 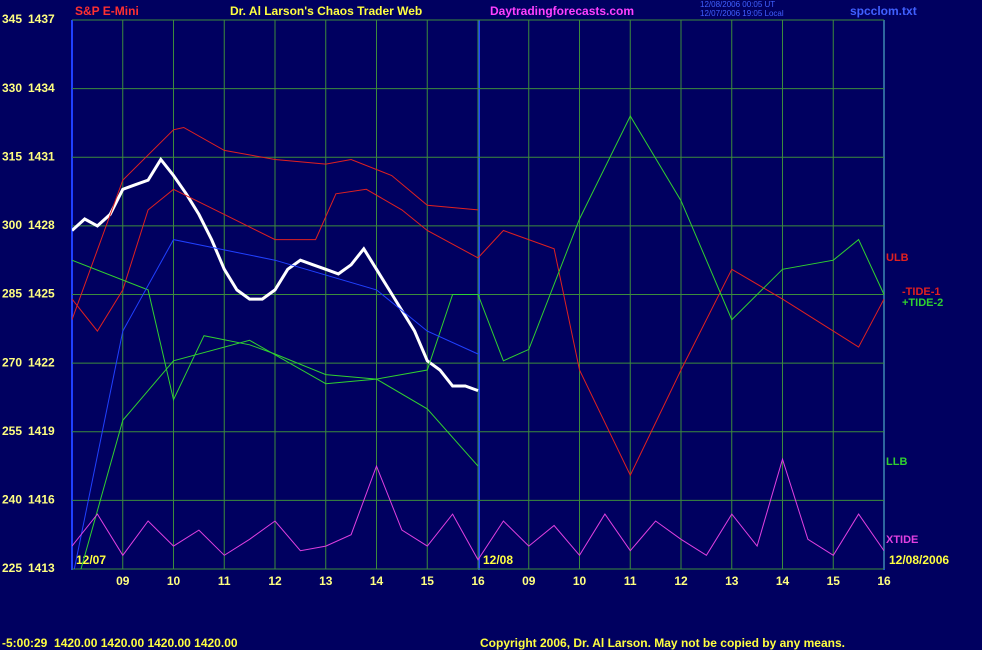 What do you see at coordinates (326, 11) in the screenshot?
I see `title: Dr. Al Larson's Chaos Trader Web` at bounding box center [326, 11].